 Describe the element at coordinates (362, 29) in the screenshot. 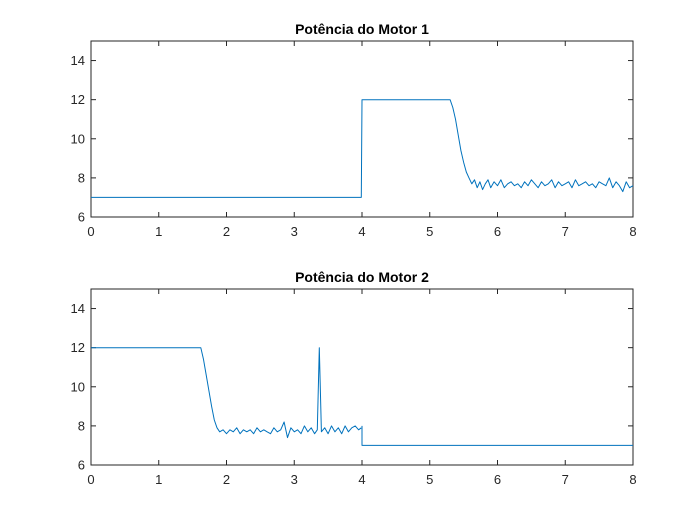

I see `chart-title-1: Potência do Motor 1` at that location.